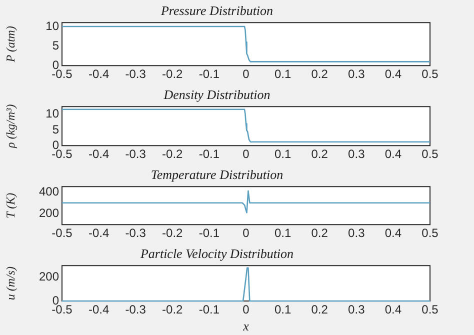 The height and width of the screenshot is (335, 474). Describe the element at coordinates (217, 10) in the screenshot. I see `chart-title: Pressure Distribution` at that location.